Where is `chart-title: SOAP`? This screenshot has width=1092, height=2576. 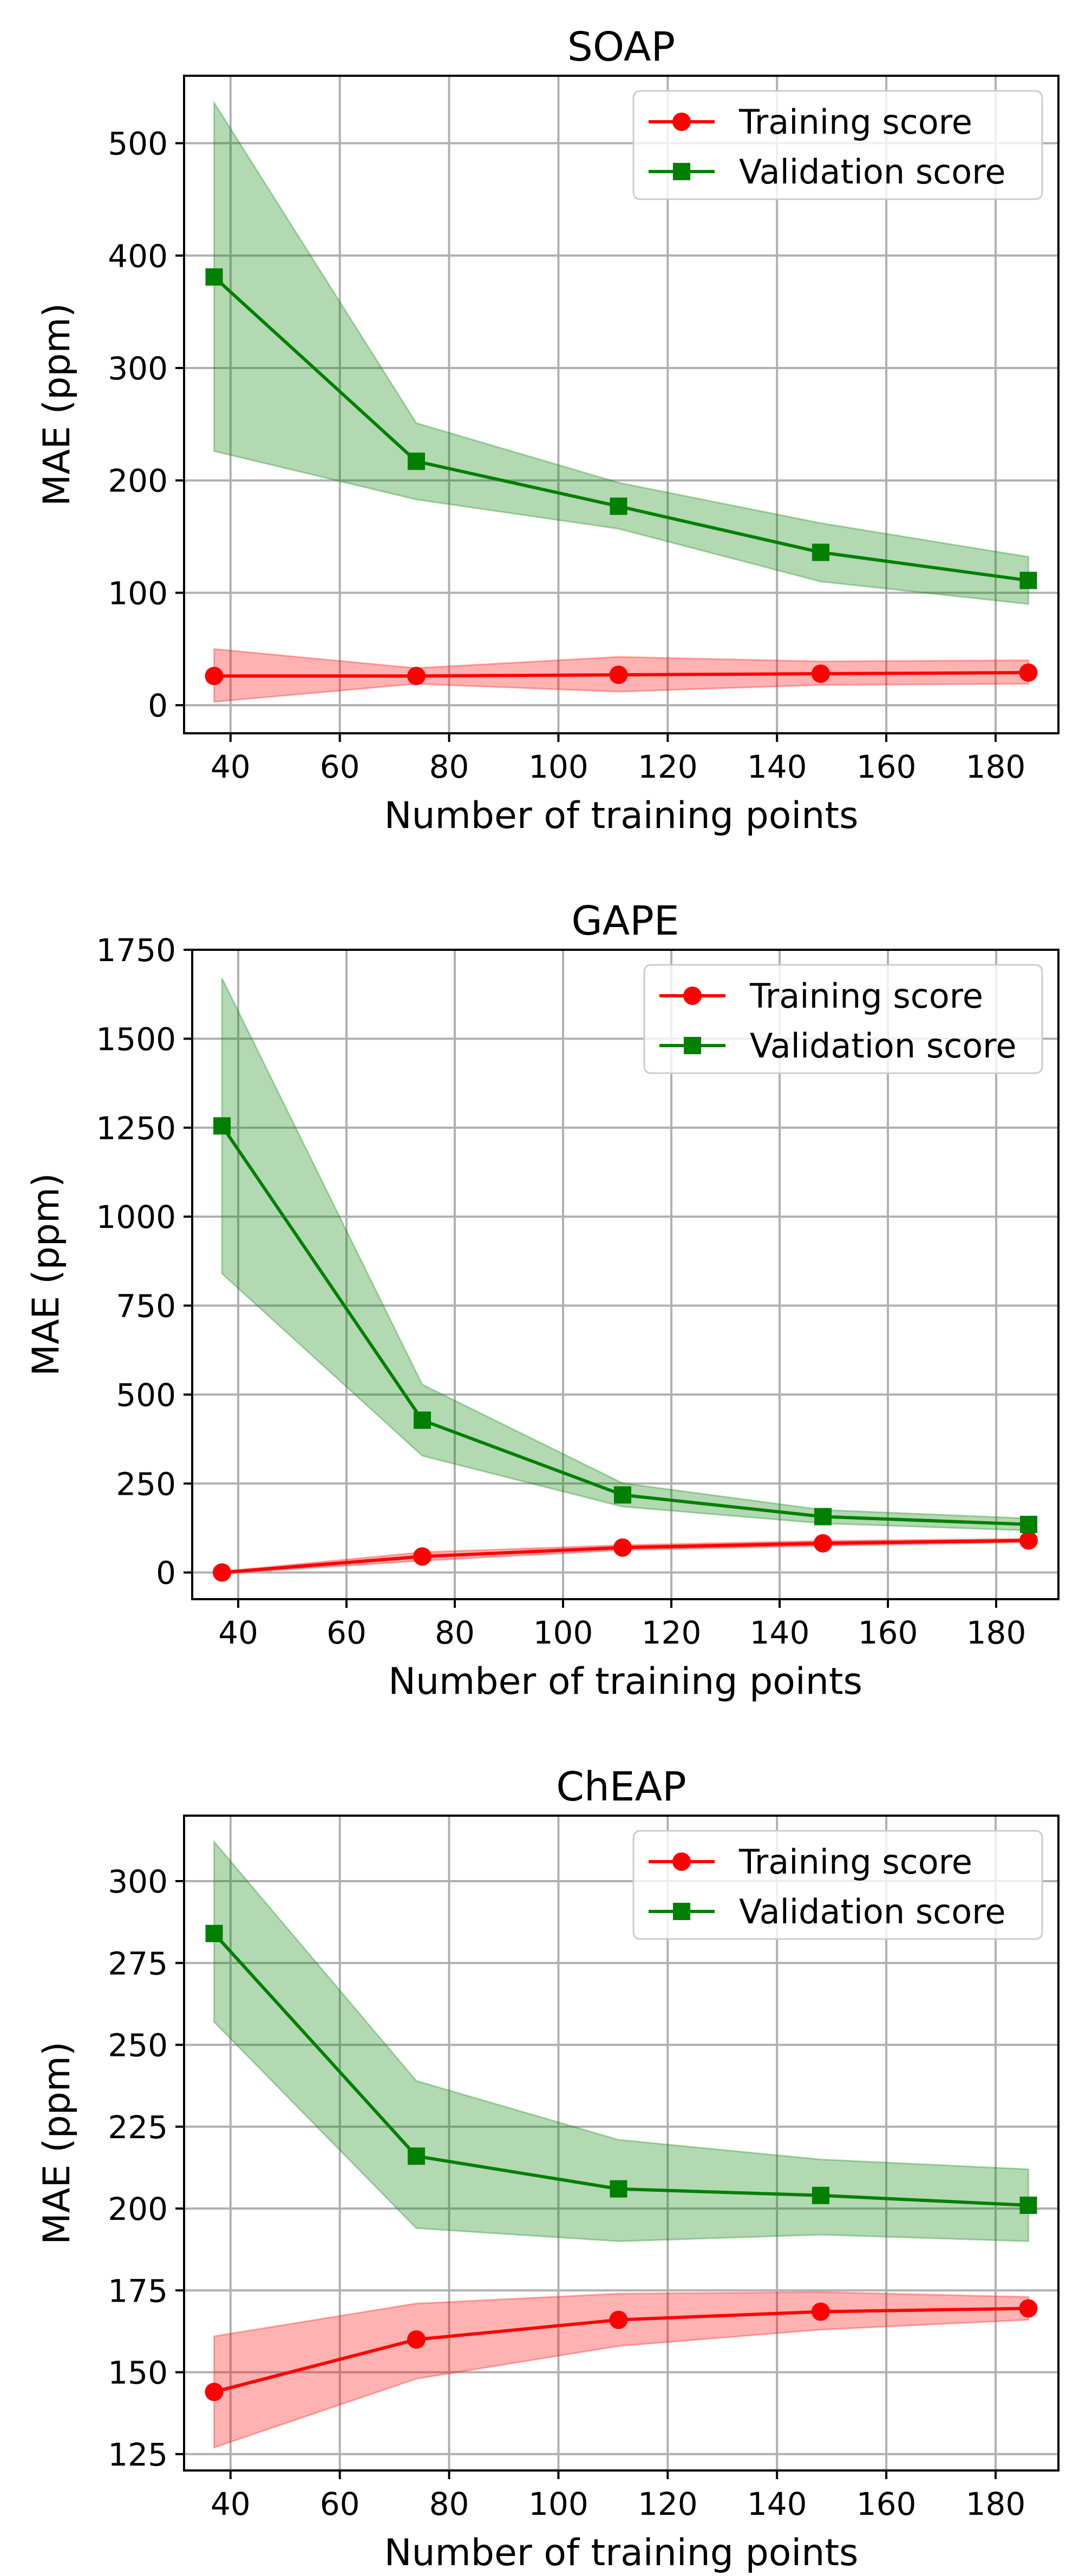
chart-title: SOAP is located at coordinates (621, 47).